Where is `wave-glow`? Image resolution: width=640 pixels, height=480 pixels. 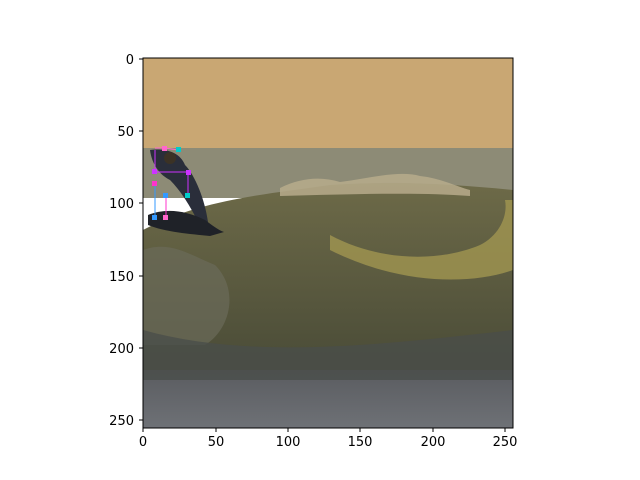
wave-glow is located at coordinates (421, 240).